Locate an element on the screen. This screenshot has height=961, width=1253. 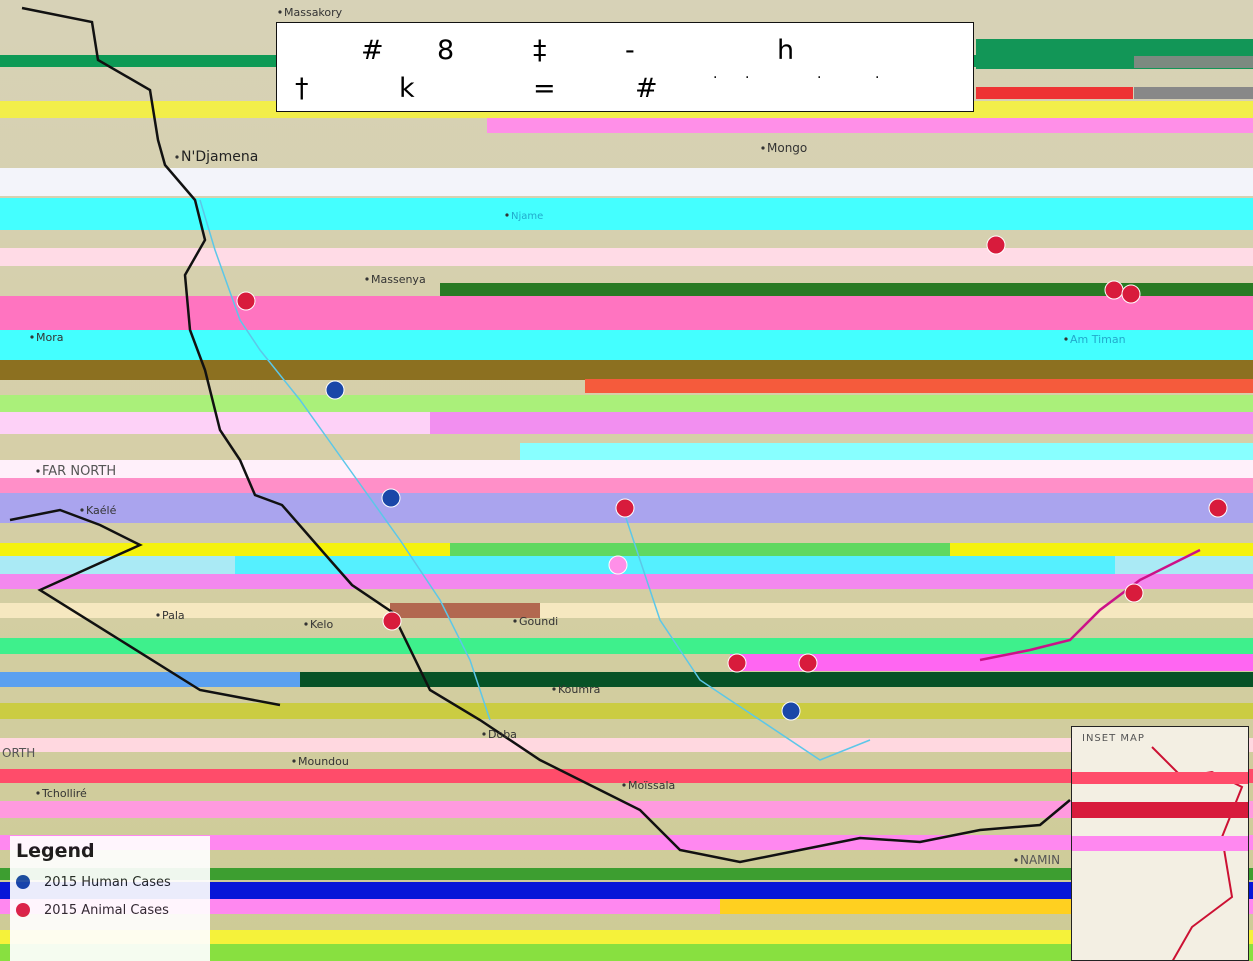
title-glyph: ‡ is located at coordinates (540, 50).